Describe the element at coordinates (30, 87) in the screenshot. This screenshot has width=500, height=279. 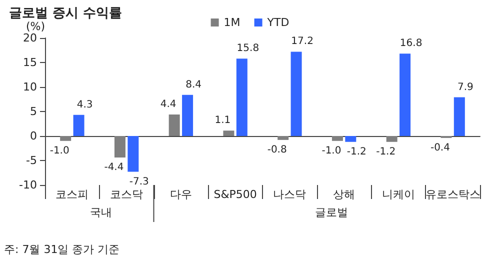
I see `y-tick-label: 10` at that location.